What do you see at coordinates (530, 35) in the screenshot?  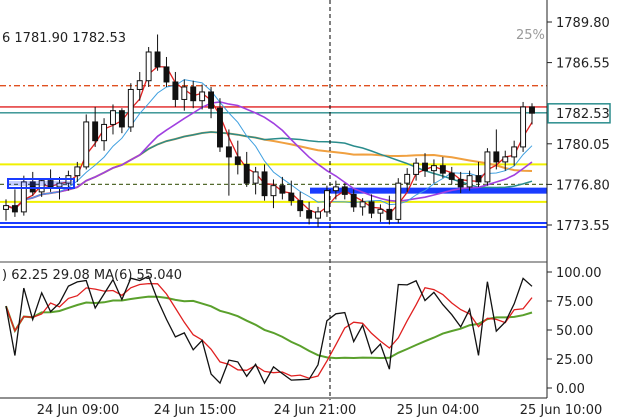 I see `zoom-label: 25%` at bounding box center [530, 35].